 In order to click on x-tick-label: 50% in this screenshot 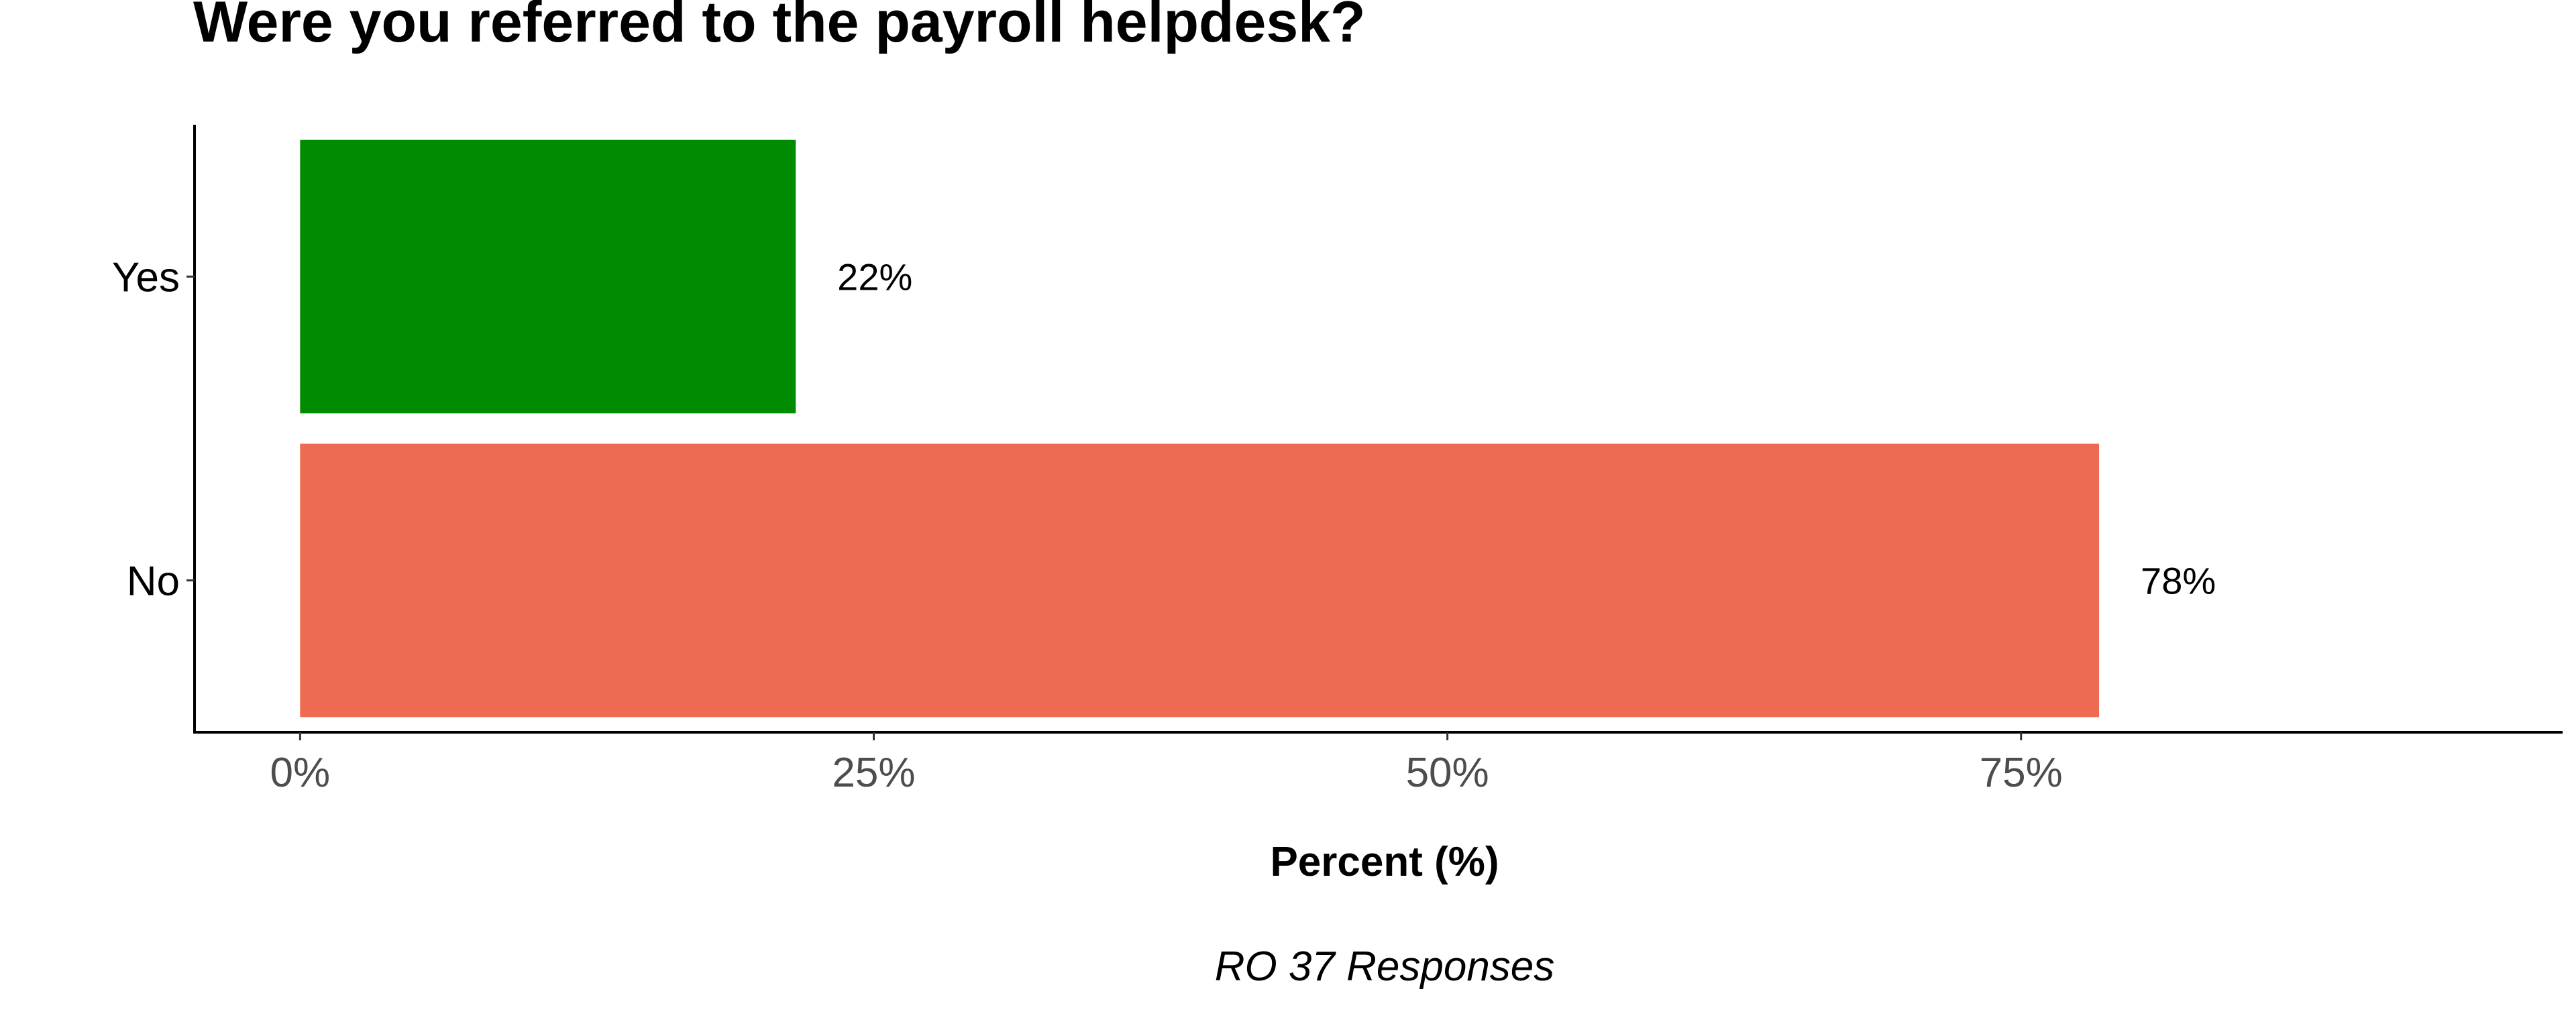, I will do `click(1447, 773)`.